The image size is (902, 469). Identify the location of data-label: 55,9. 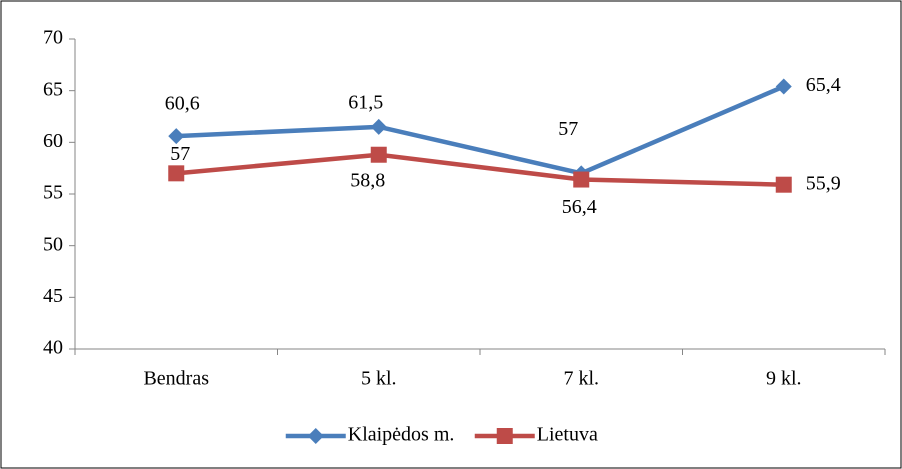
(823, 183).